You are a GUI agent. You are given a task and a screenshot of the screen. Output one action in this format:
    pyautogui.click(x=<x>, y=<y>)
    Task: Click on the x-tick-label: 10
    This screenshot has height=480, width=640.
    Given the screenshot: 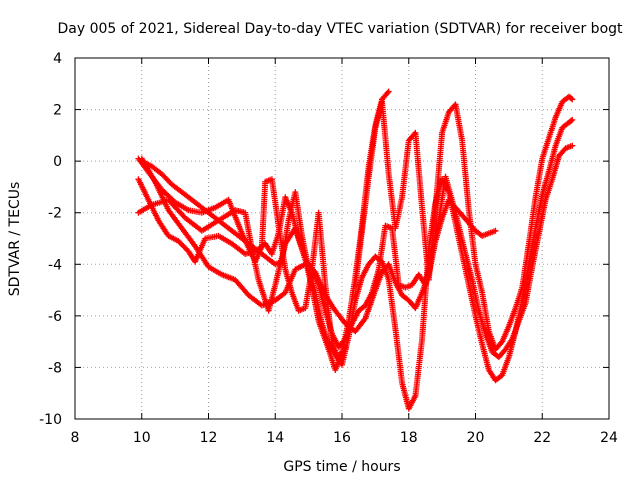 What is the action you would take?
    pyautogui.click(x=142, y=438)
    